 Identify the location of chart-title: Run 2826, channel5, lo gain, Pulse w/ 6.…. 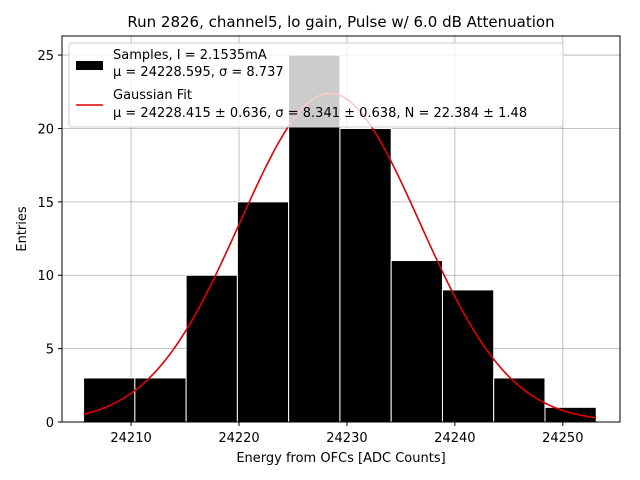
(340, 22).